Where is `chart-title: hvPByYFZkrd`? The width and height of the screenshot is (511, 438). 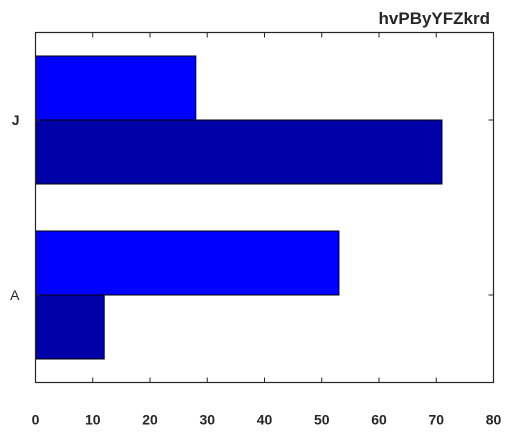 chart-title: hvPByYFZkrd is located at coordinates (434, 18).